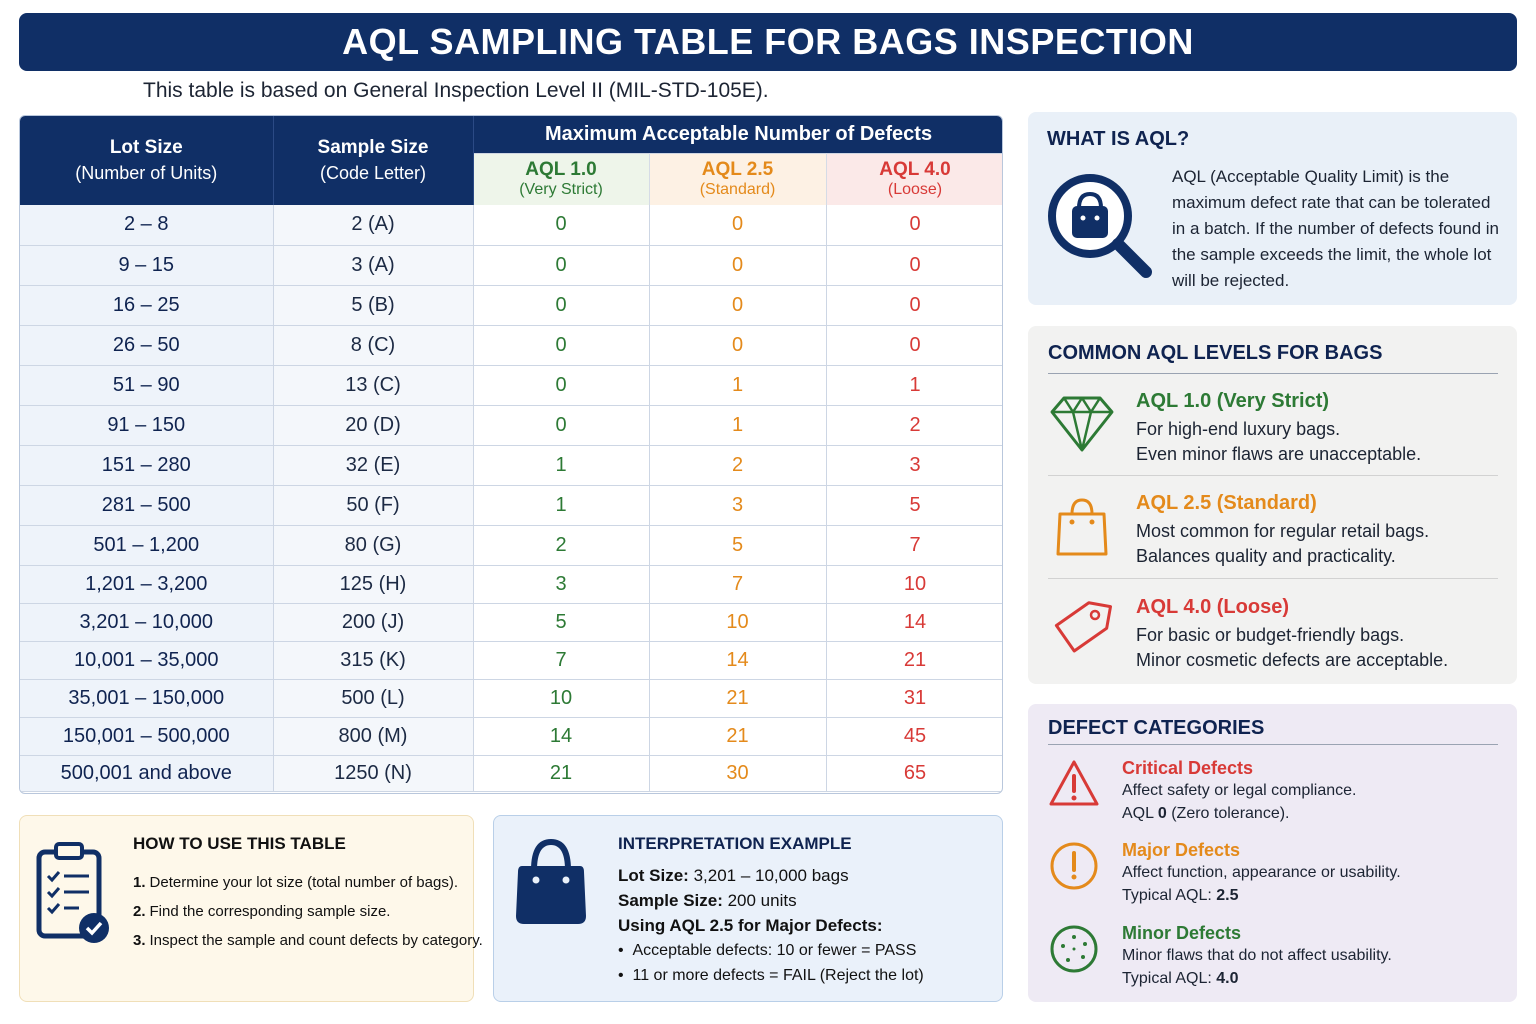 The width and height of the screenshot is (1536, 1024). What do you see at coordinates (146, 147) in the screenshot?
I see `lot-size-header-label: Lot Size` at bounding box center [146, 147].